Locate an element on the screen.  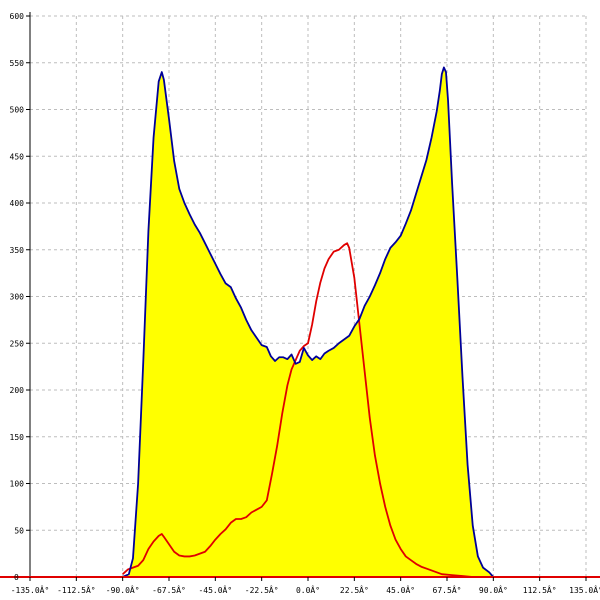
y-tick-label-zero: 0 is located at coordinates (16, 577).